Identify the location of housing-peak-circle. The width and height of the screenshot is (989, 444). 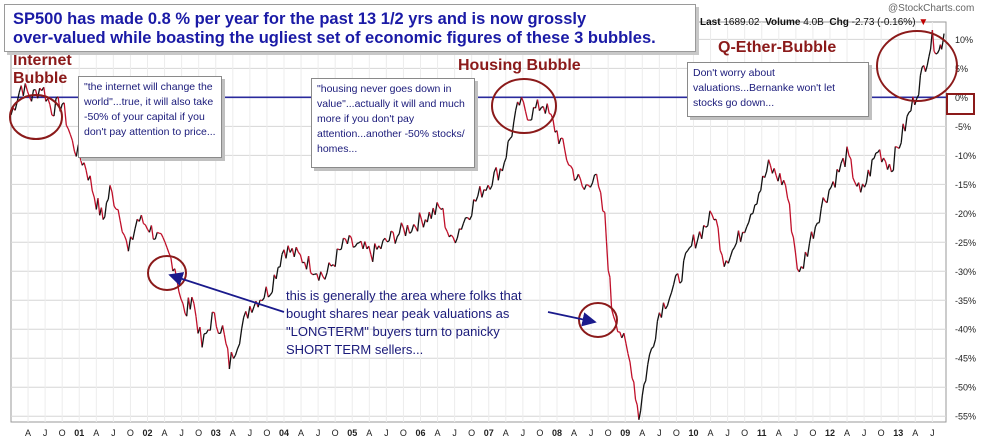
(524, 106).